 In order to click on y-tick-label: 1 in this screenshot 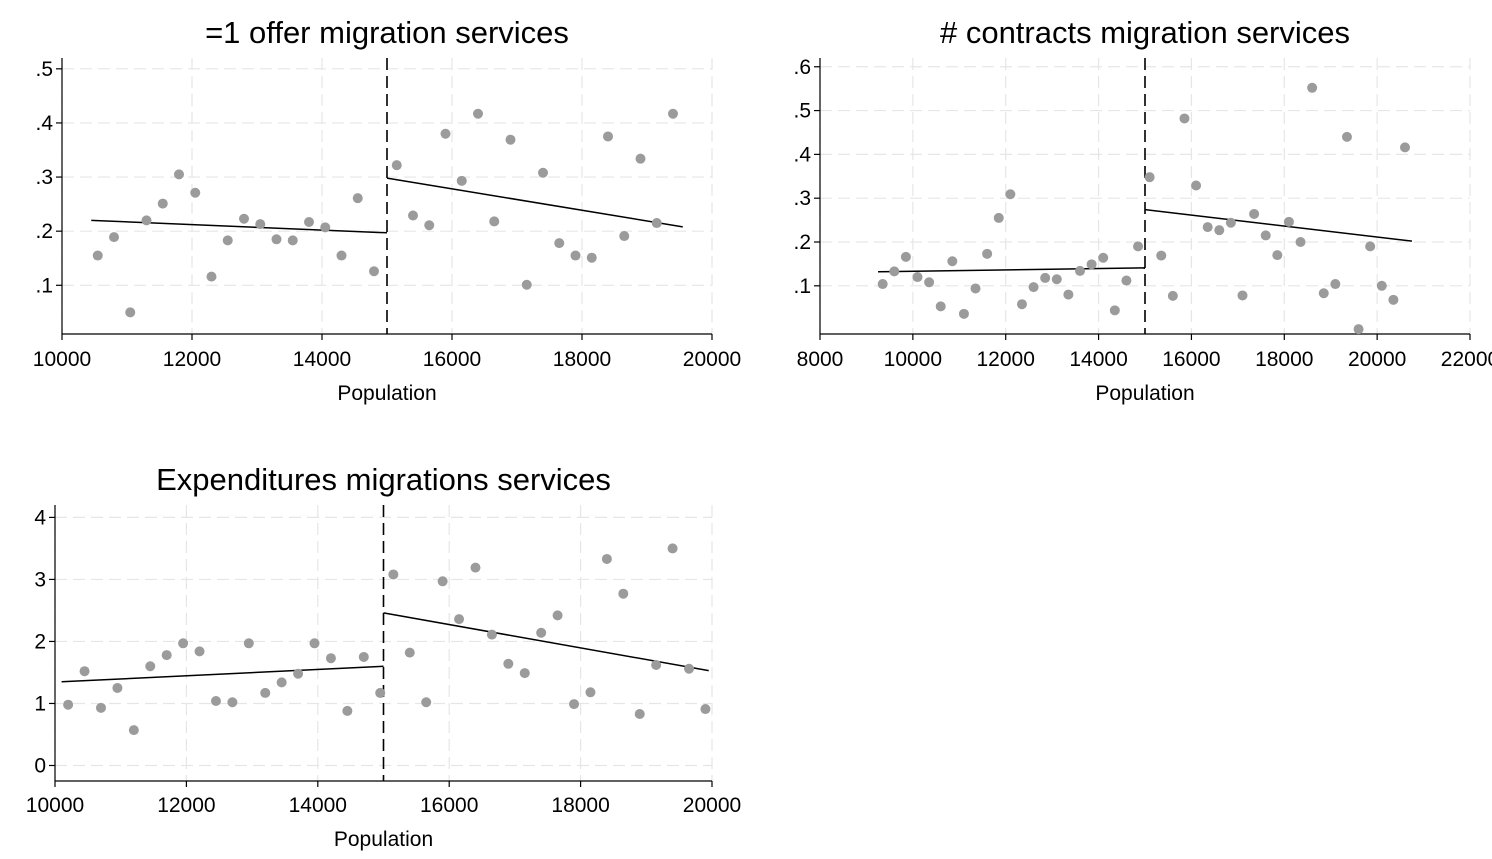, I will do `click(40, 703)`.